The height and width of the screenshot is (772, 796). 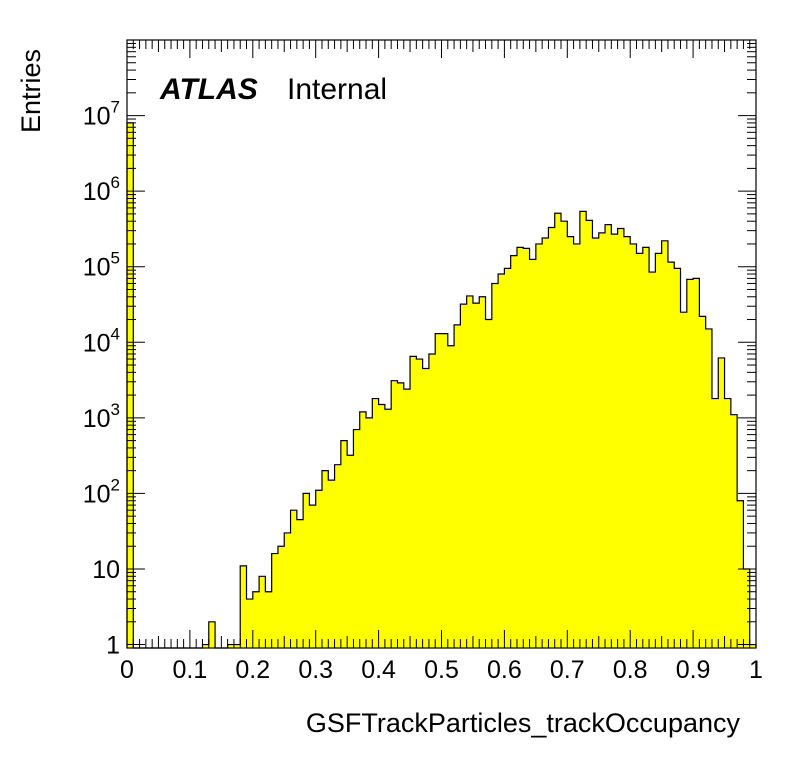 I want to click on x-tick-label: 0.2, so click(x=252, y=670).